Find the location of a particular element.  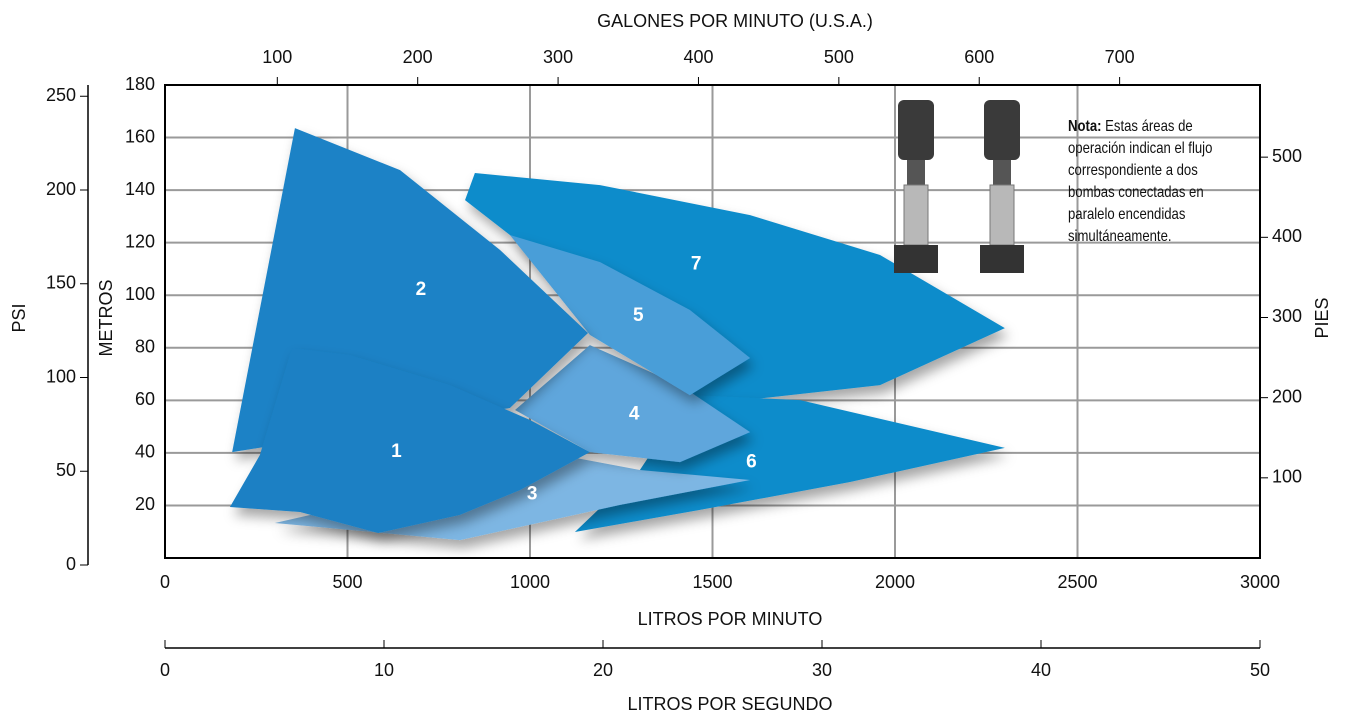

lps-axis-title: LITROS POR SEGUNDO is located at coordinates (729, 704).